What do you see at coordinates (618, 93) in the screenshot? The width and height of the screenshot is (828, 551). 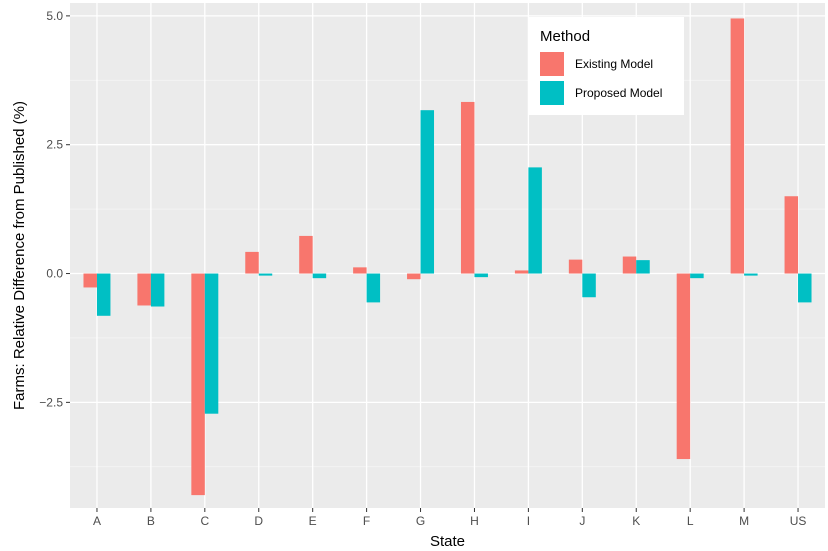 I see `legend-label: Proposed Model` at bounding box center [618, 93].